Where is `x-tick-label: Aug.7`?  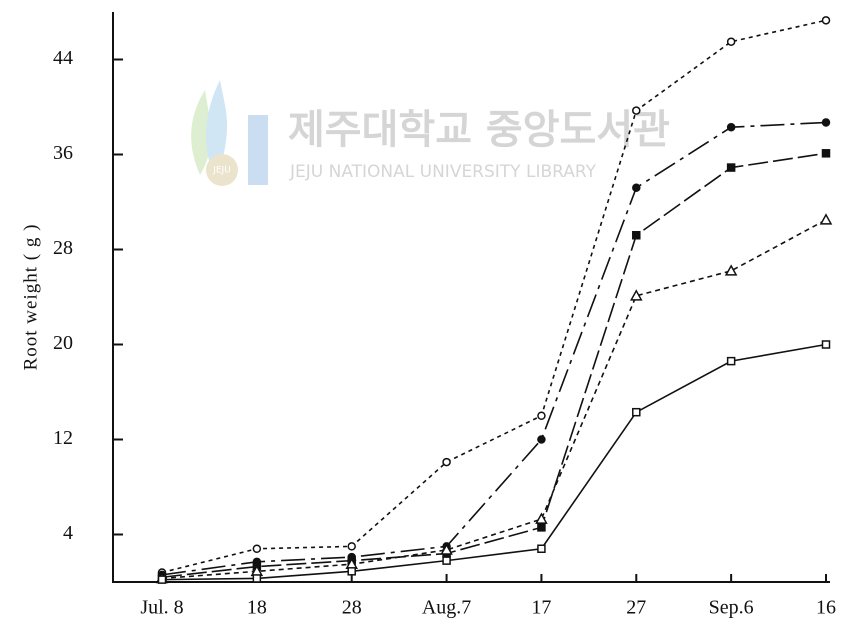
x-tick-label: Aug.7 is located at coordinates (446, 608).